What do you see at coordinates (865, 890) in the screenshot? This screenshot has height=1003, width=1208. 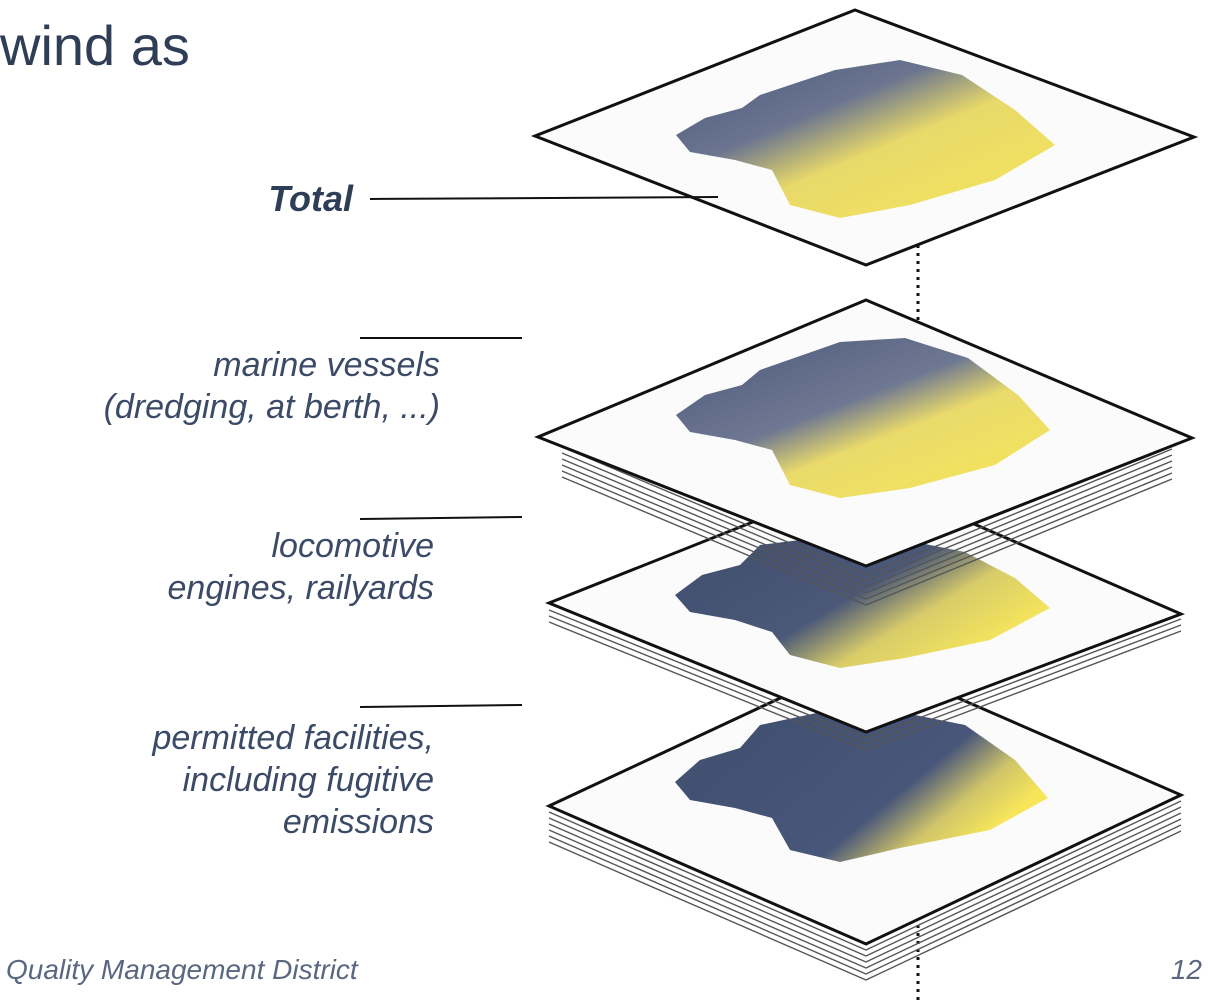 I see `layer-permitted-stack-edges` at bounding box center [865, 890].